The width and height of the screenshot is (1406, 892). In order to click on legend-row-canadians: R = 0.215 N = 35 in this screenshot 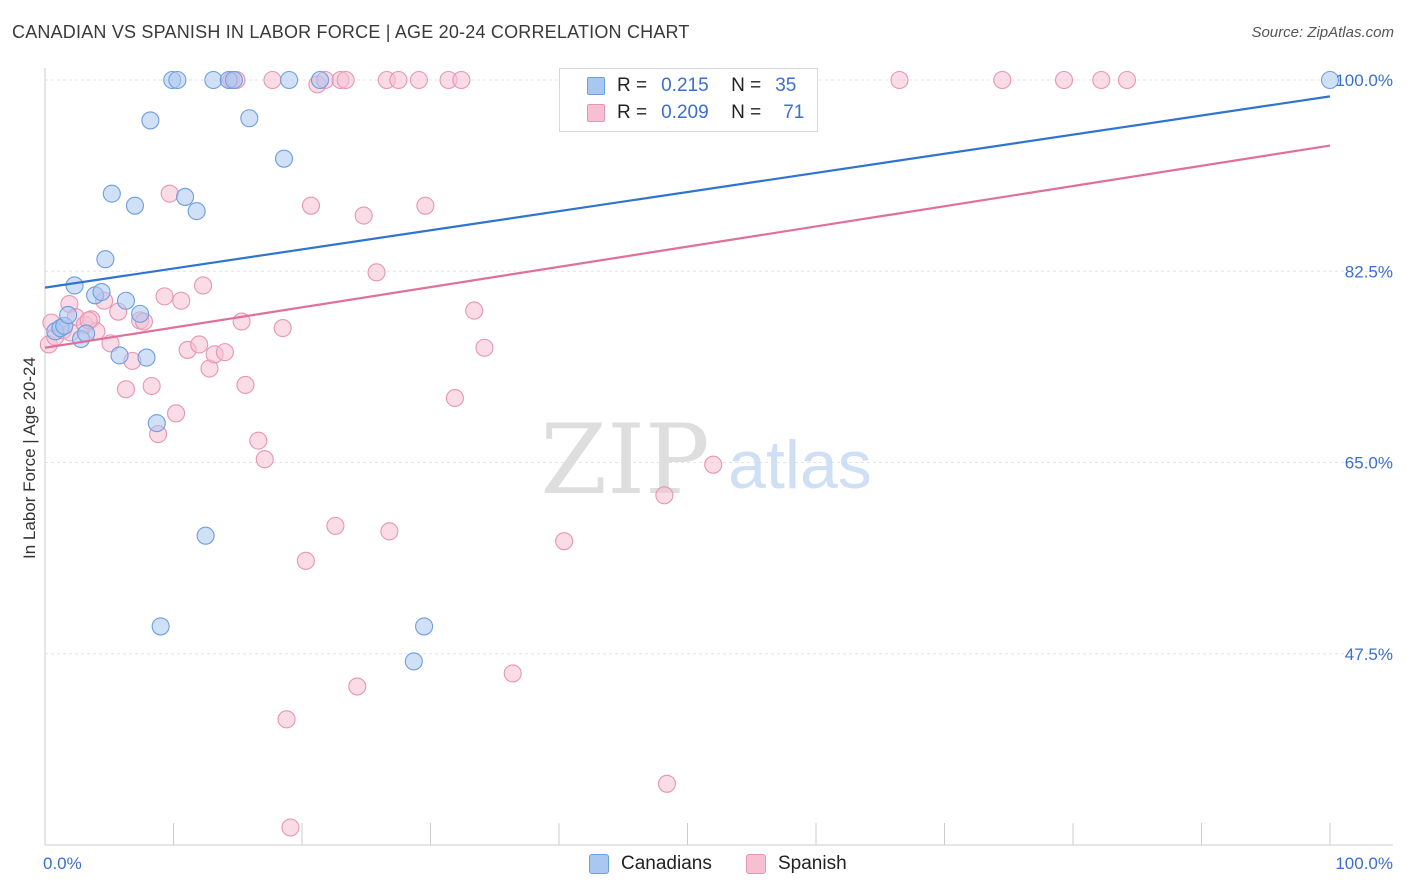, I will do `click(678, 86)`.